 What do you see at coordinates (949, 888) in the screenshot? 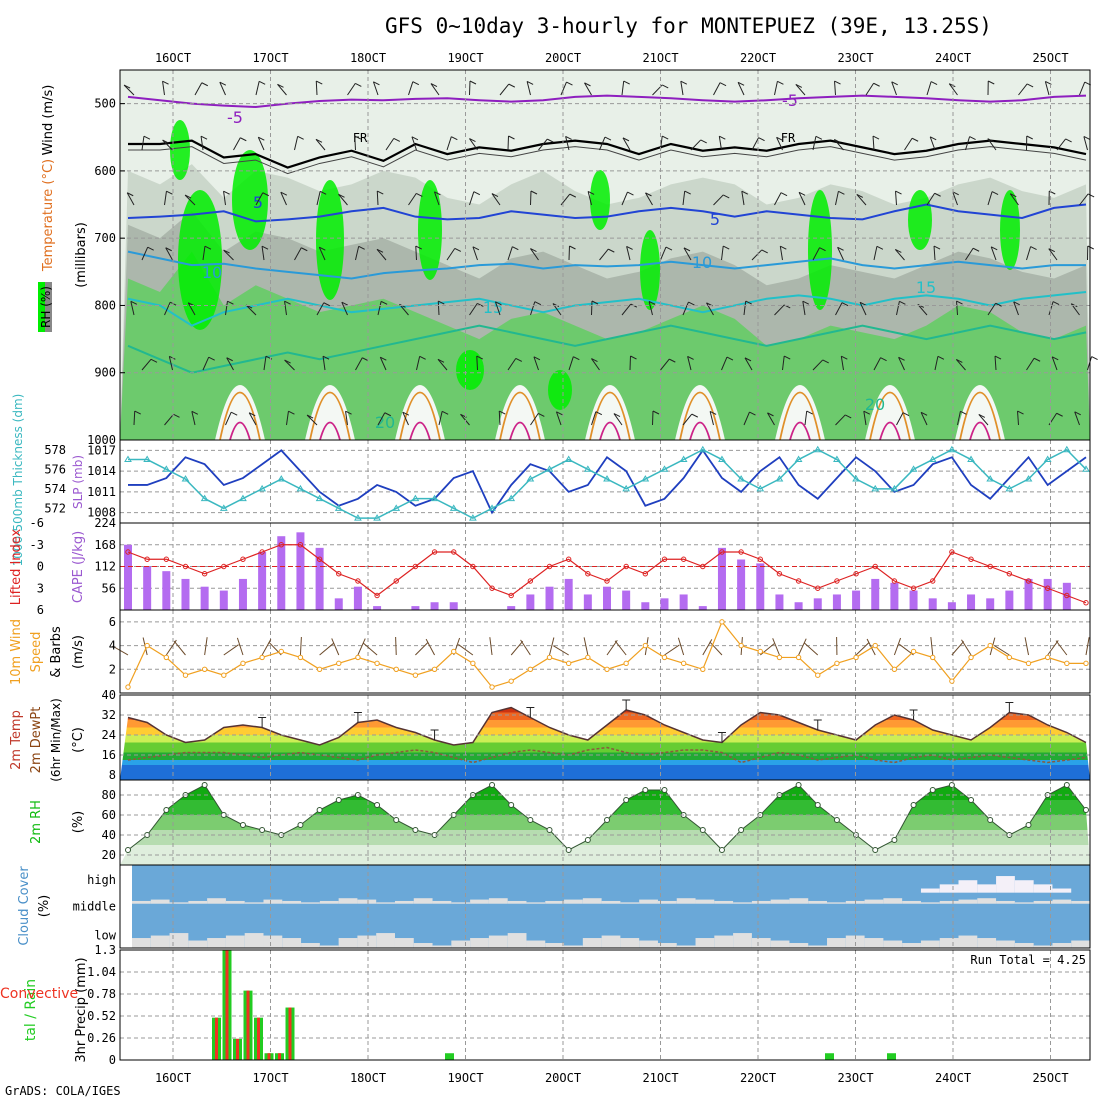
I see `cloud-high` at bounding box center [949, 888].